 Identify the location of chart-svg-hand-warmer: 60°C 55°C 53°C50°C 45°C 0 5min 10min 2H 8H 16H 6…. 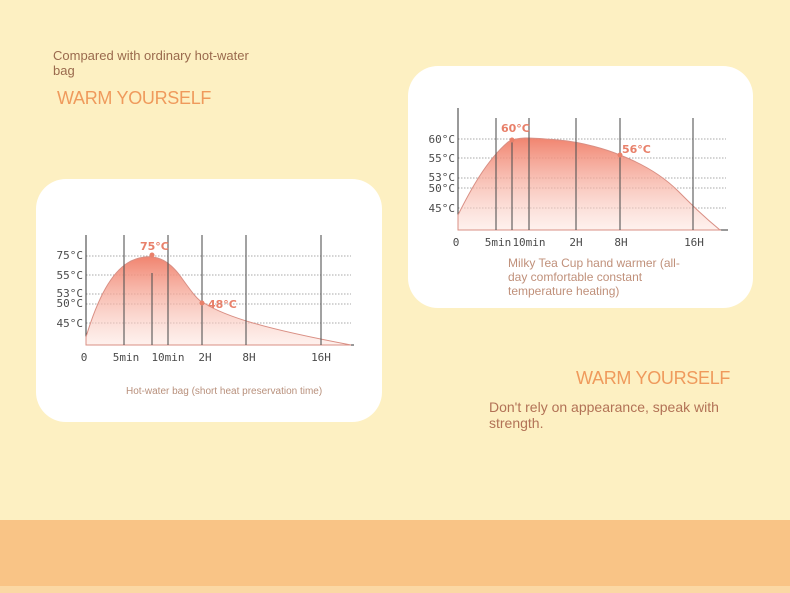
(578, 178).